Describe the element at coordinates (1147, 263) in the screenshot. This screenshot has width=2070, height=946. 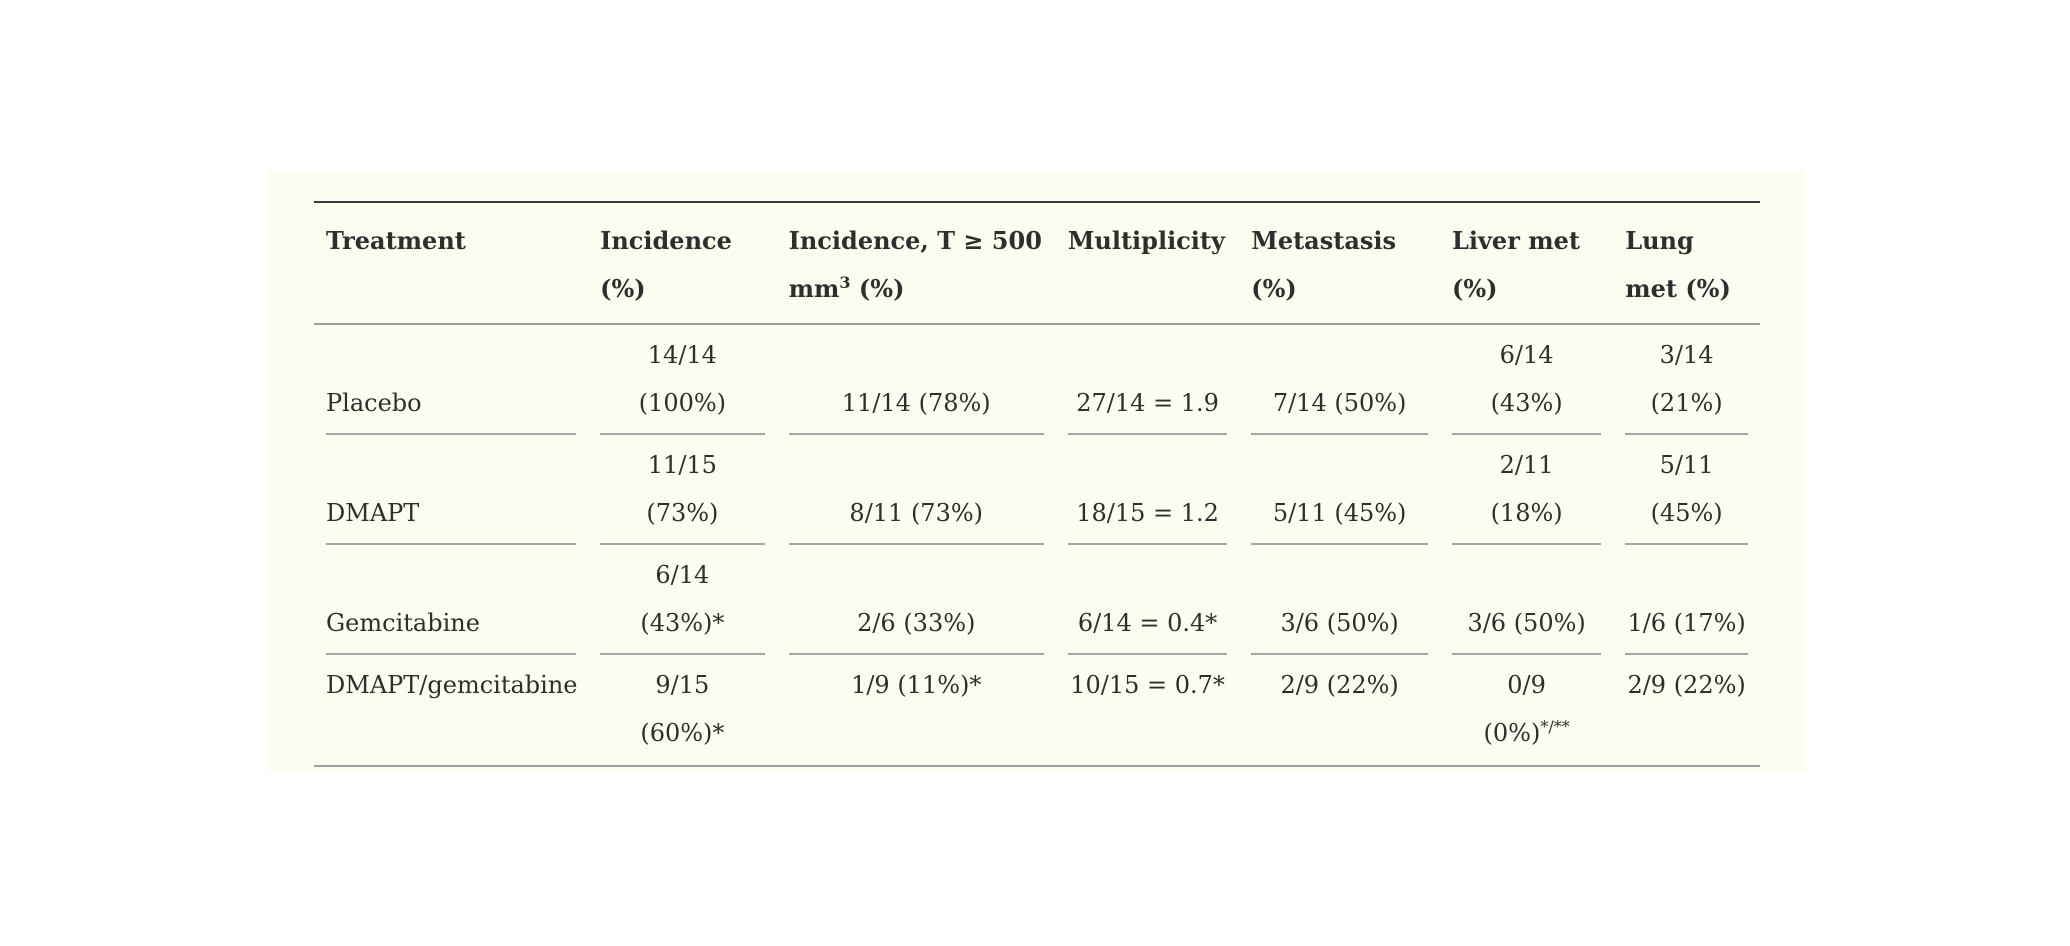
I see `header-multiplicity: Multiplicity` at that location.